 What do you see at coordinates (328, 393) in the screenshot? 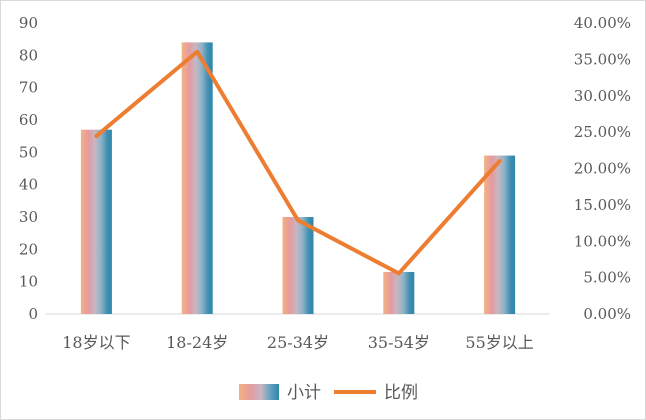
I see `legend: 小计 比例` at bounding box center [328, 393].